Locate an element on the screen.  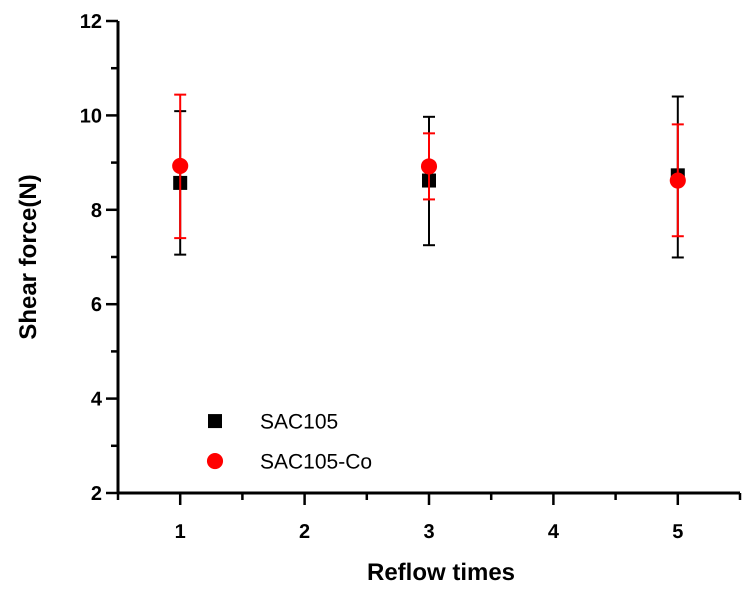
y-tick-label: 6 is located at coordinates (96, 305).